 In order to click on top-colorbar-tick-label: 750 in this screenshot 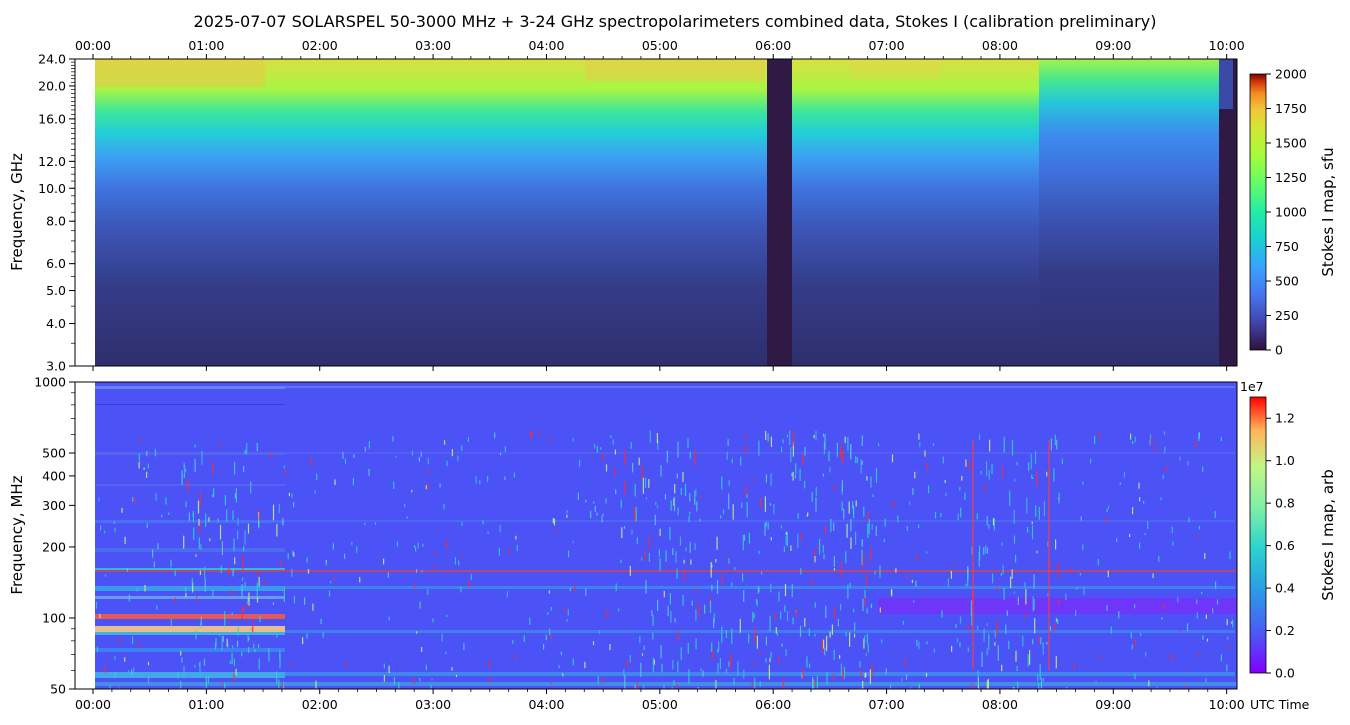, I will do `click(1287, 246)`.